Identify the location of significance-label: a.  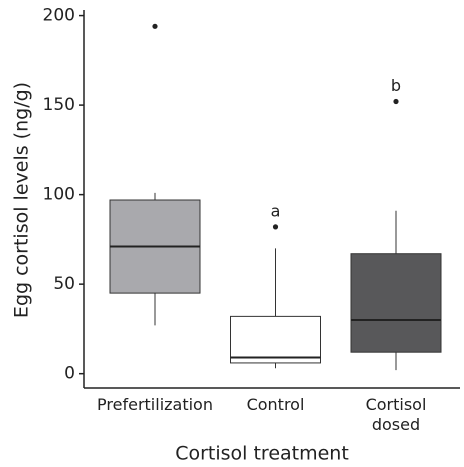
(276, 210).